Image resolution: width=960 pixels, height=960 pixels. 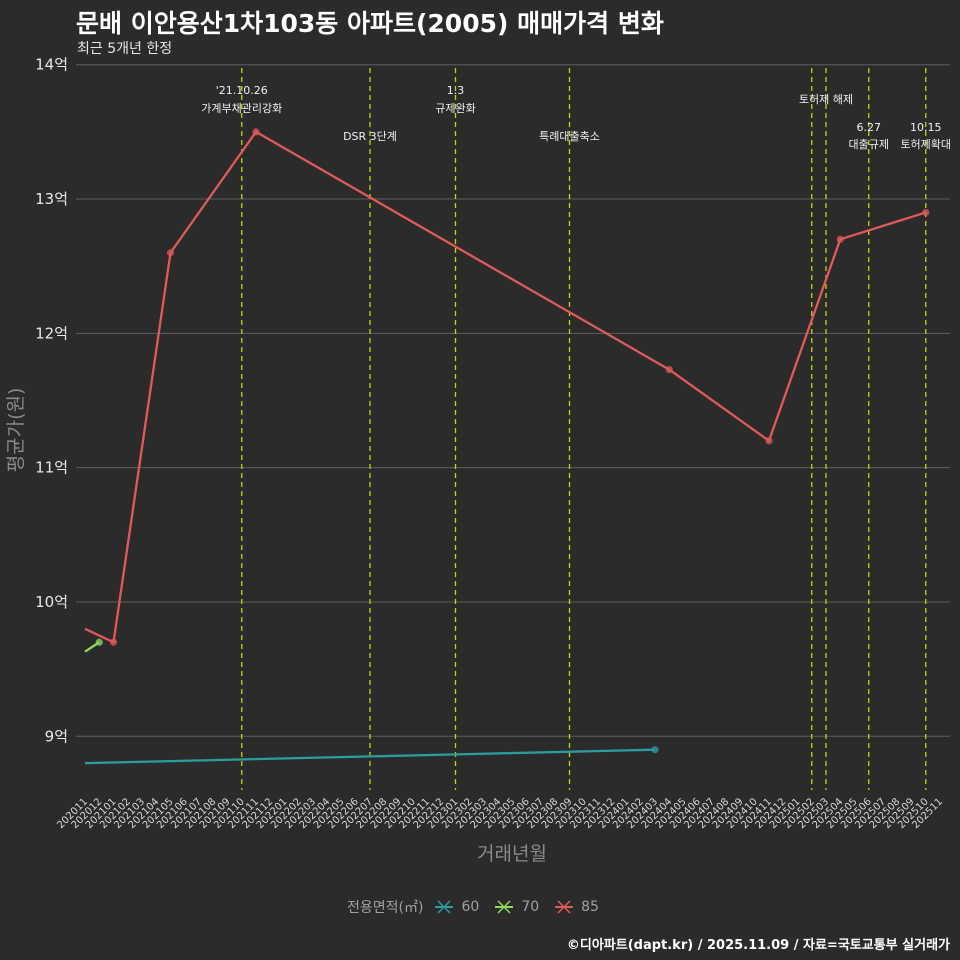 What do you see at coordinates (456, 90) in the screenshot?
I see `event-annotation-text: 1.3` at bounding box center [456, 90].